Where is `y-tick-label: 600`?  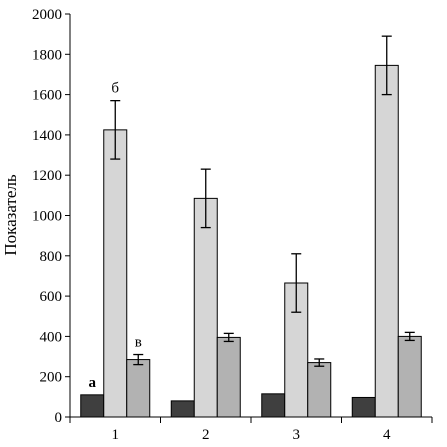
y-tick-label: 600 is located at coordinates (51, 297).